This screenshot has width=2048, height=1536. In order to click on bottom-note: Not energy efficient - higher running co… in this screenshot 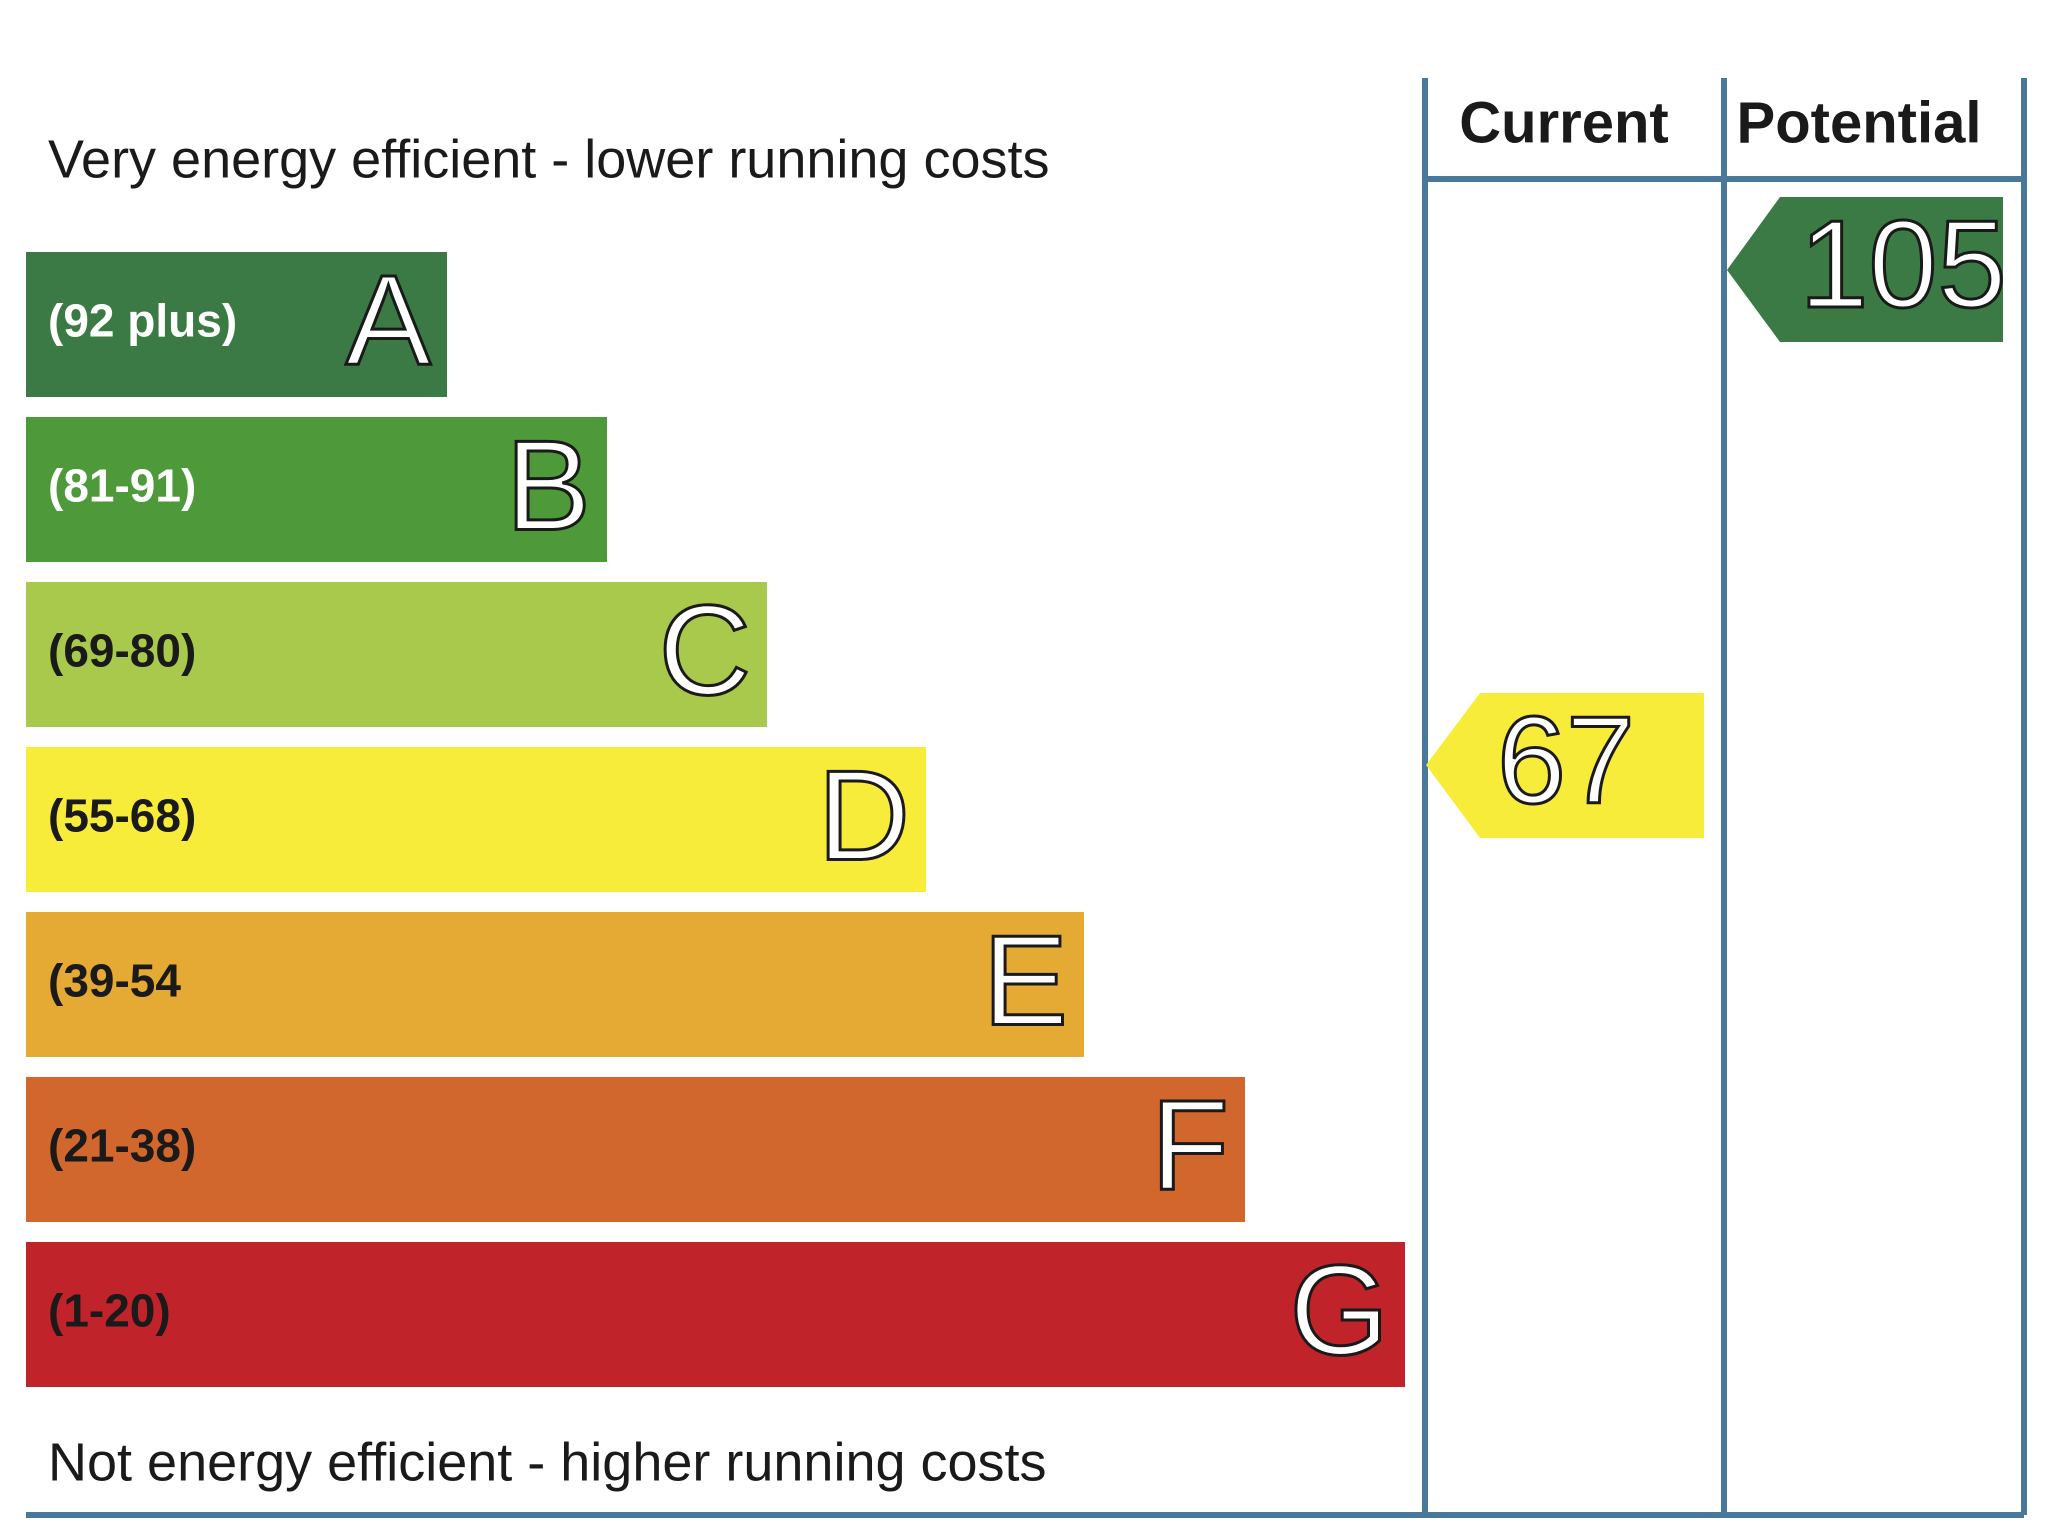, I will do `click(547, 1462)`.